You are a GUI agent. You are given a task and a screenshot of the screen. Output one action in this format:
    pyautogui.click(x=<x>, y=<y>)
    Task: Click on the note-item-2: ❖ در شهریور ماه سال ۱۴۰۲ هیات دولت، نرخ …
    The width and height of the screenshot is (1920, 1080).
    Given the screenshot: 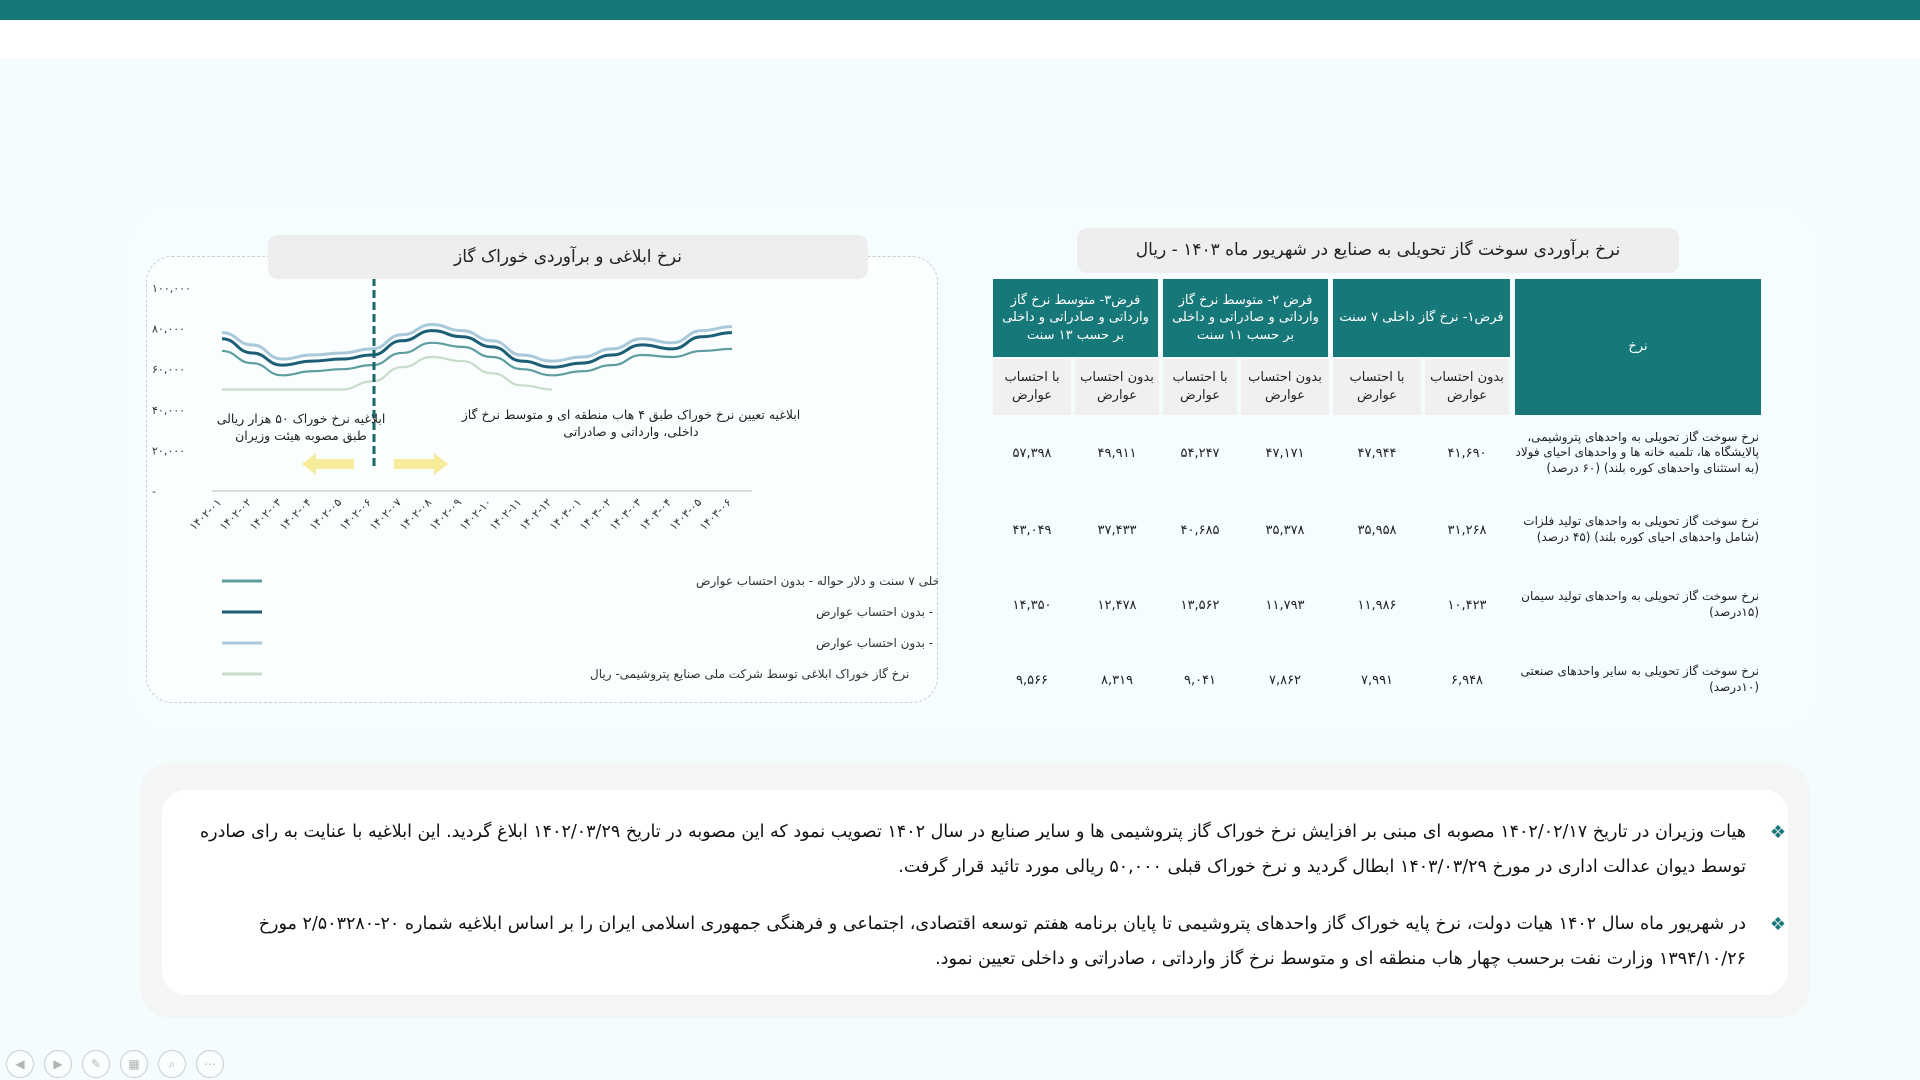 What is the action you would take?
    pyautogui.click(x=986, y=942)
    